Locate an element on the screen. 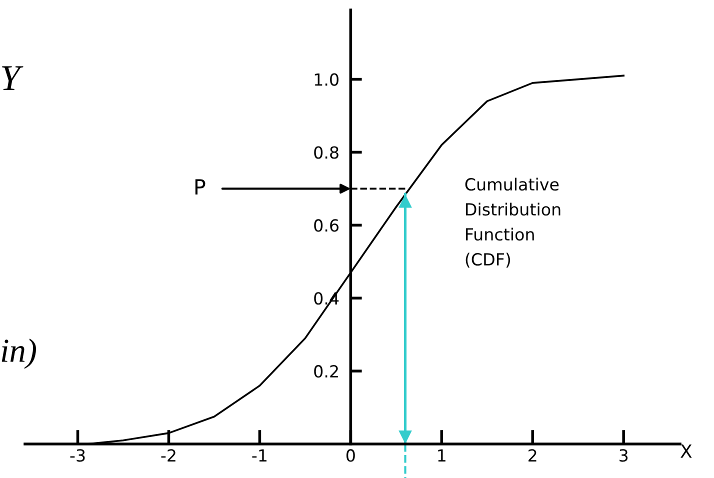  x-tick-label: 0 is located at coordinates (350, 455).